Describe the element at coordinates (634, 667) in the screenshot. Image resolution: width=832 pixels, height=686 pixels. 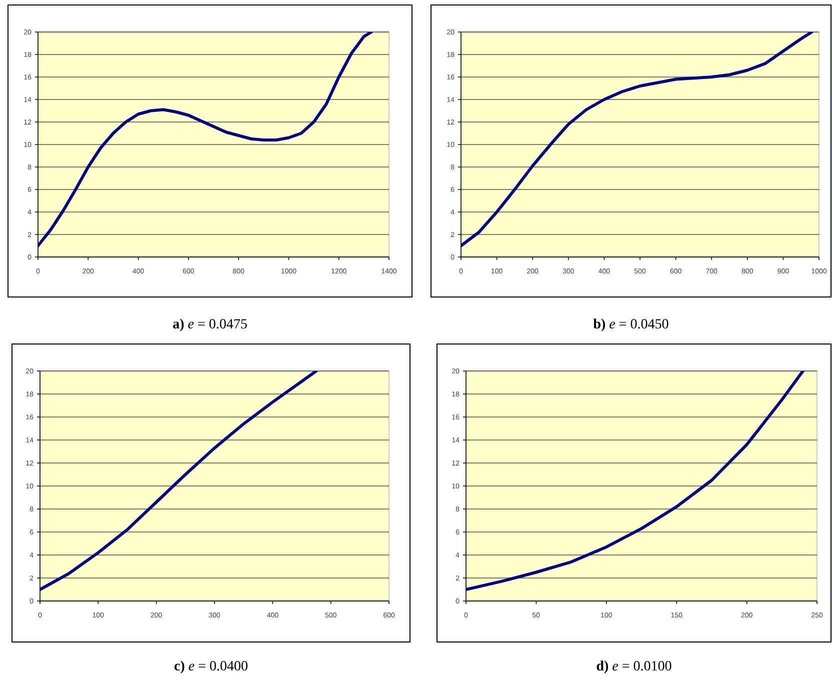
I see `text: d) e = 0.0100` at that location.